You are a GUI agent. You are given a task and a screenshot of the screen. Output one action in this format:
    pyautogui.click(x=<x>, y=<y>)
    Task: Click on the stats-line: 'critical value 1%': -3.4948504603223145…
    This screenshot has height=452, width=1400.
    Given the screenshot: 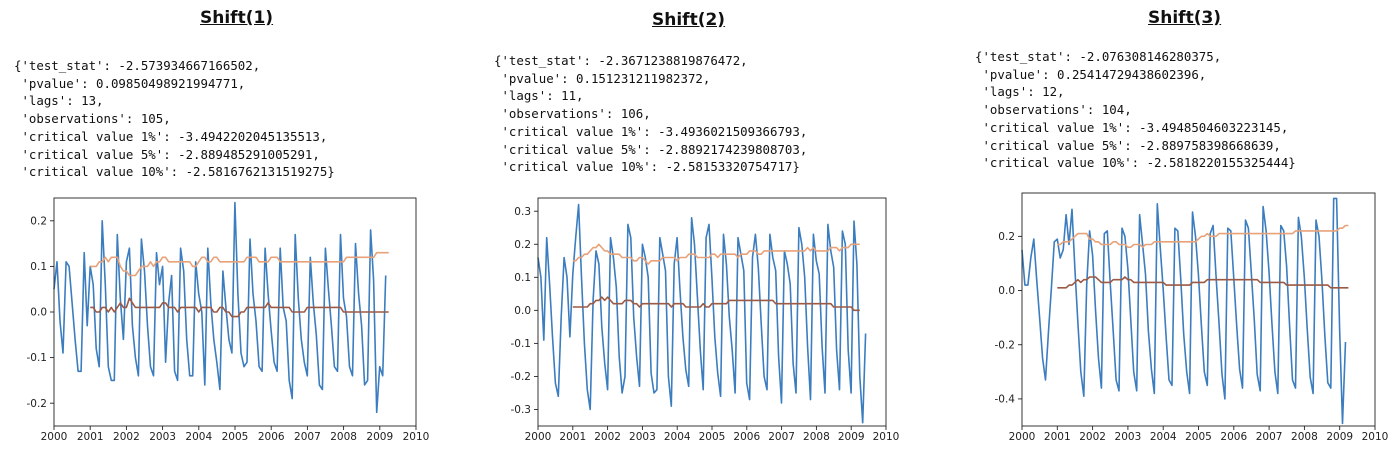 What is the action you would take?
    pyautogui.click(x=1132, y=127)
    